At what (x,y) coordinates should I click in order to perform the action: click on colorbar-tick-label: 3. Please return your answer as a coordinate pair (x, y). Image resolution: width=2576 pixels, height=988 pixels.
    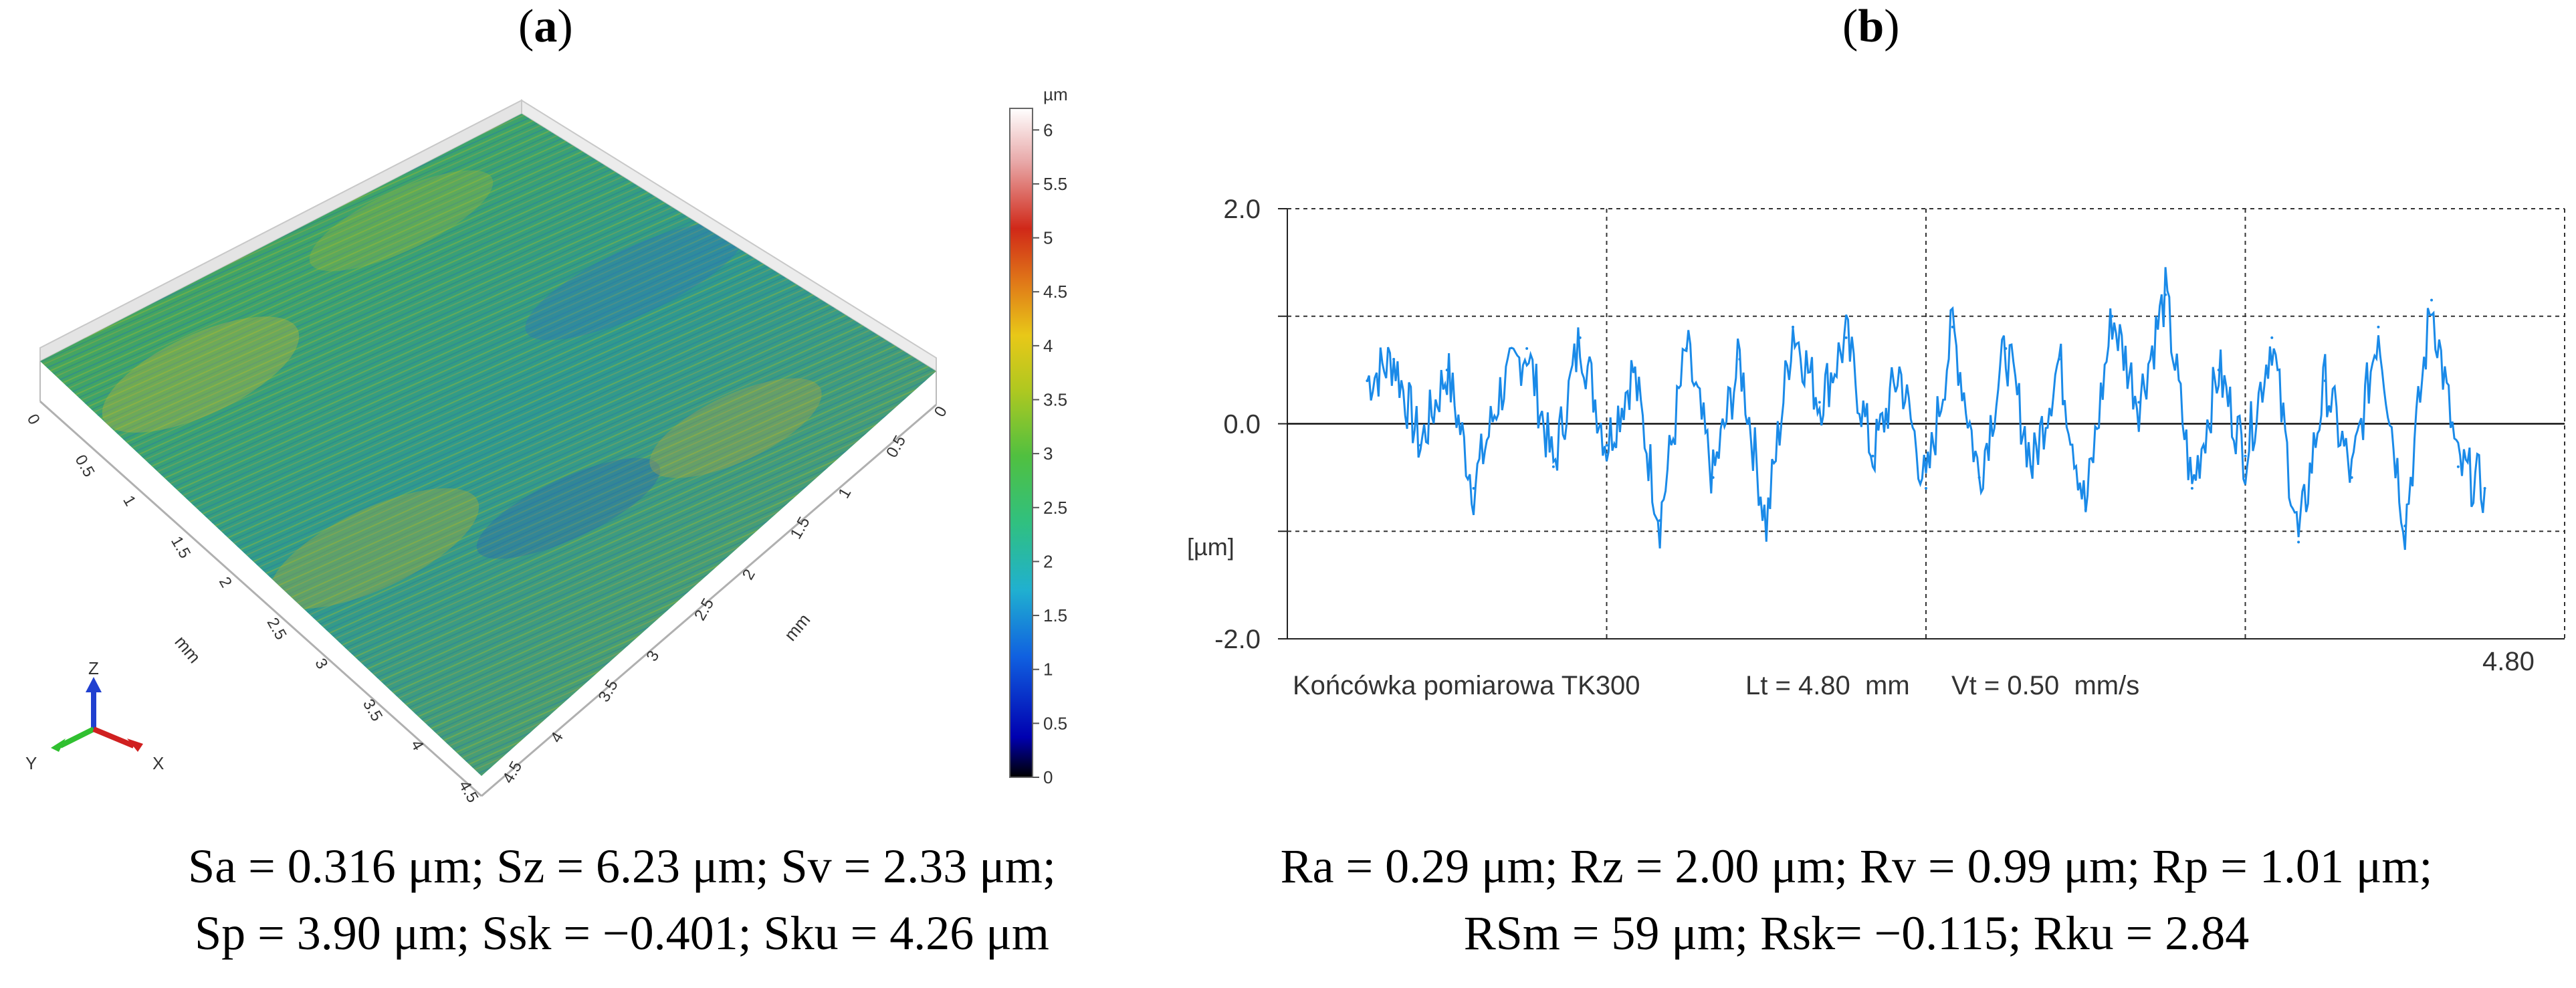
    Looking at the image, I should click on (1048, 453).